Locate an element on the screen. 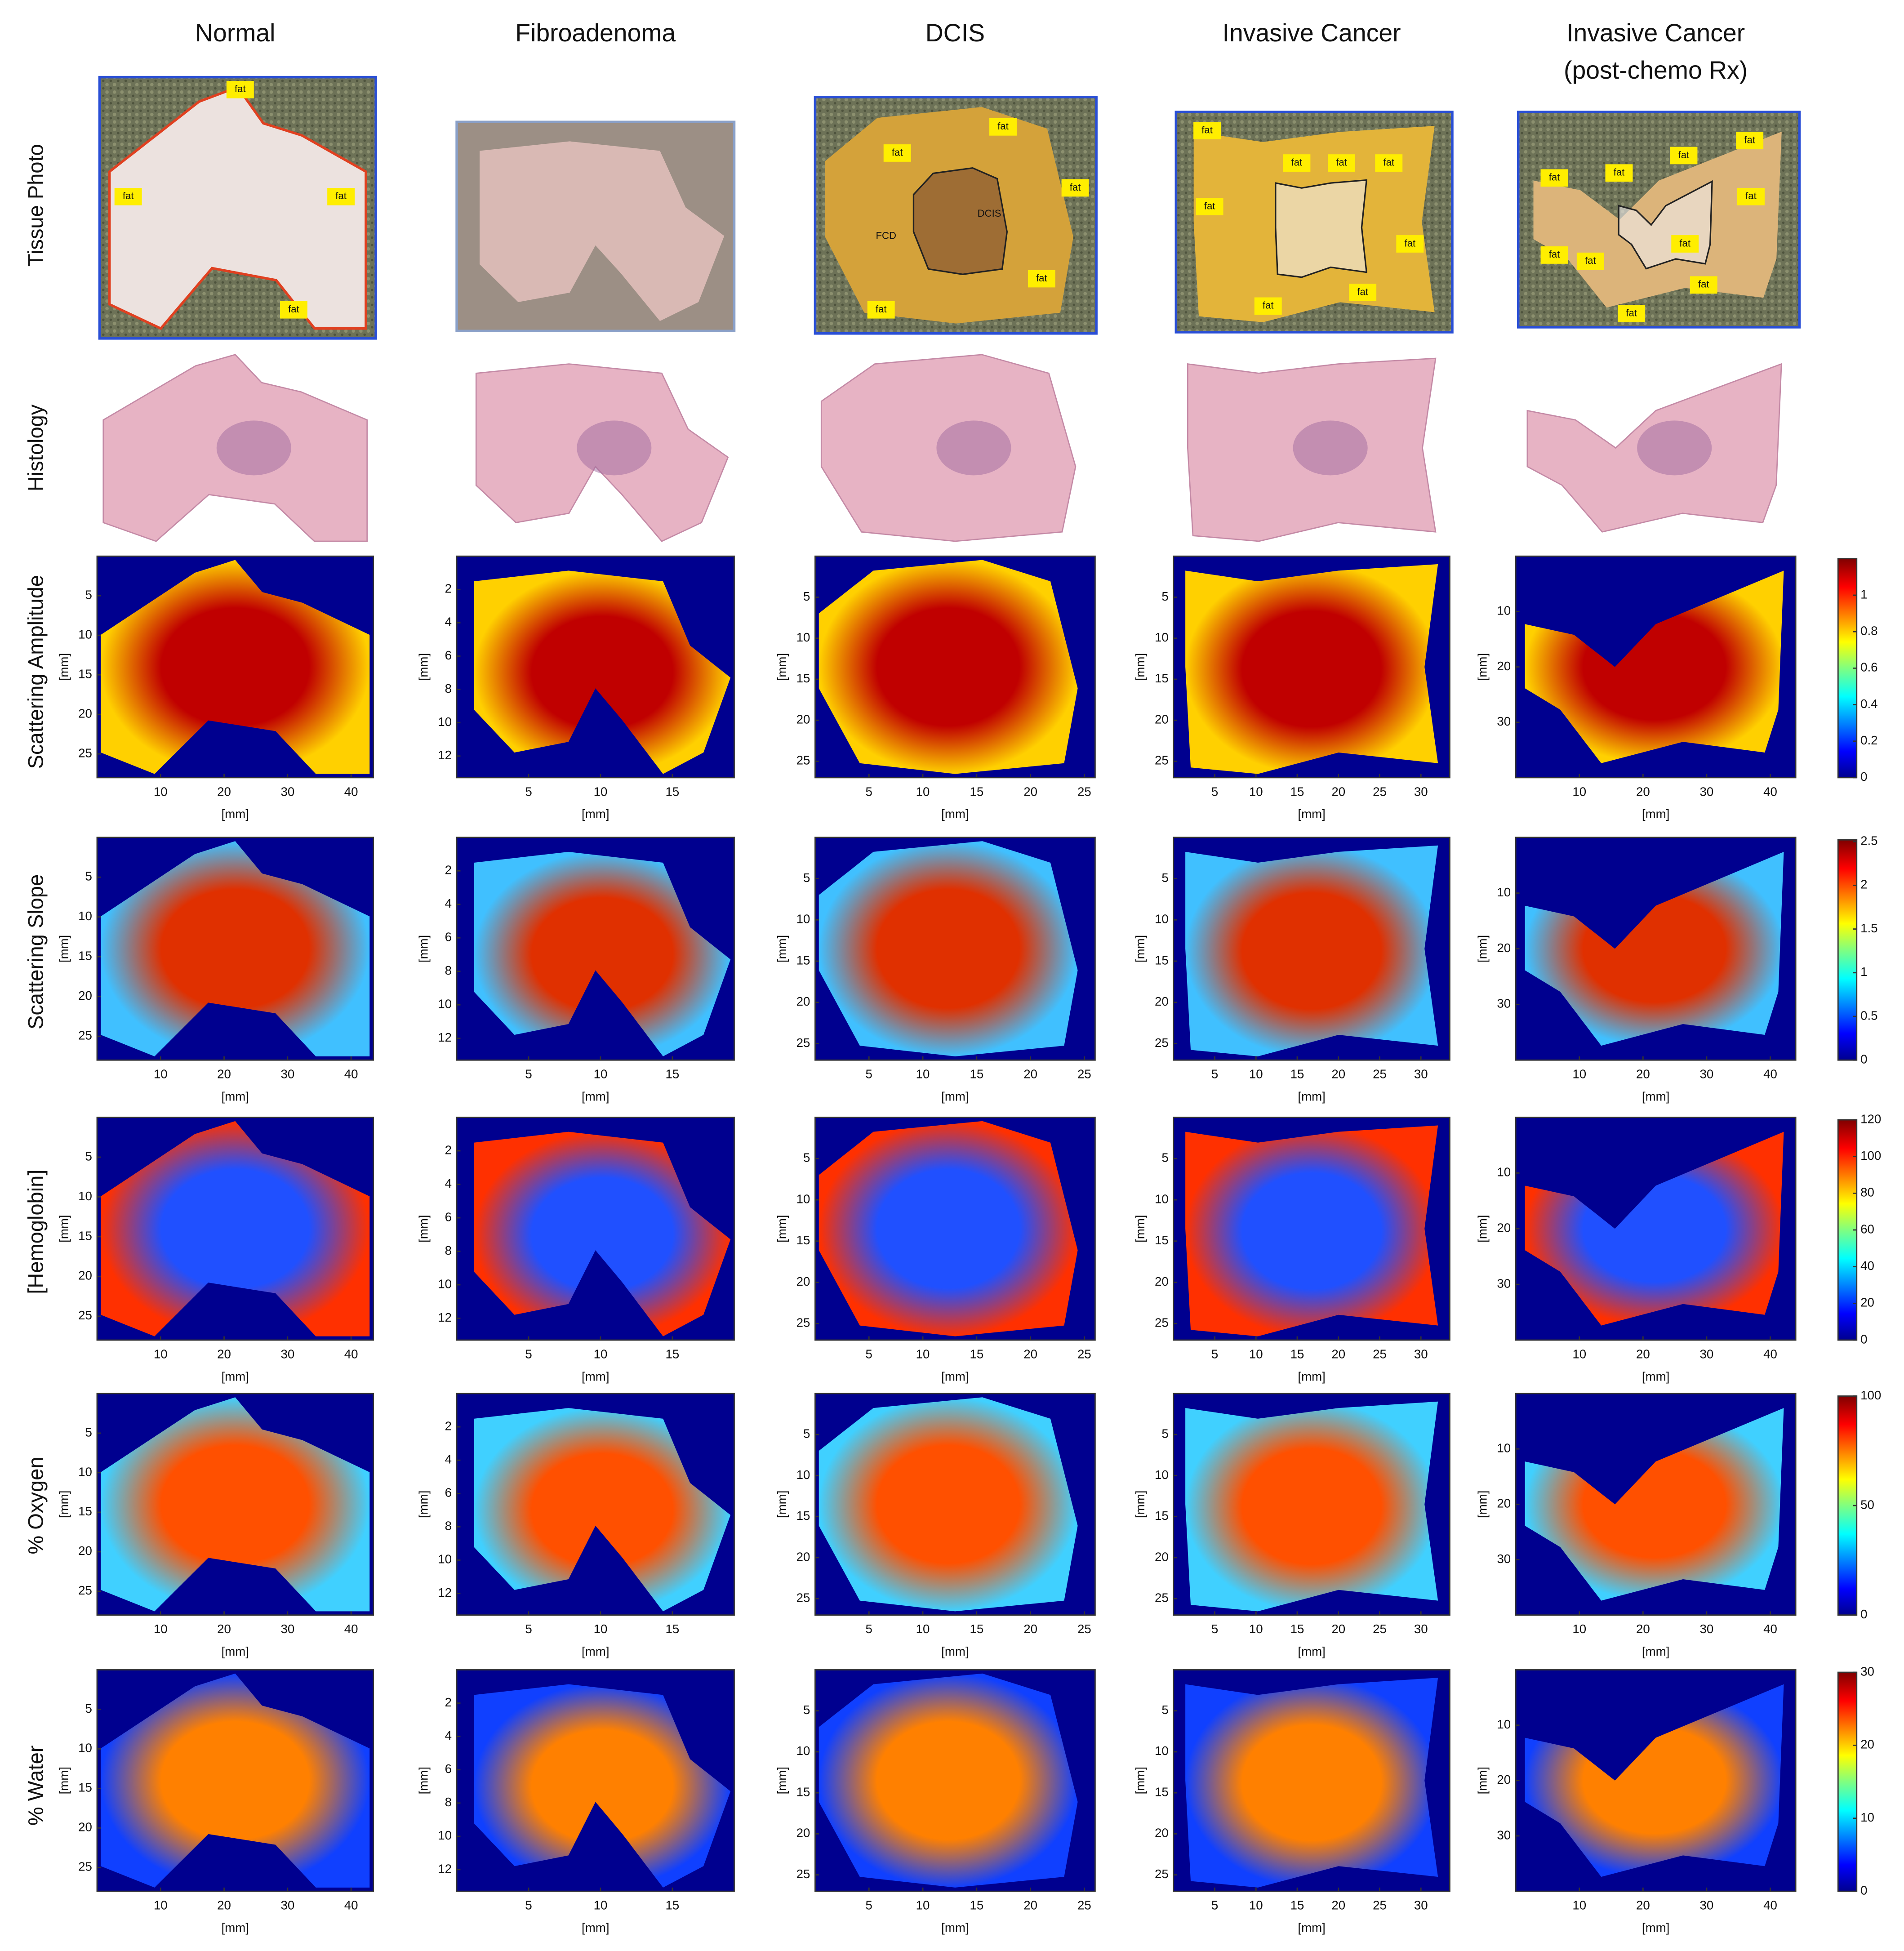 The width and height of the screenshot is (1904, 1951). annotation: FCD is located at coordinates (886, 235).